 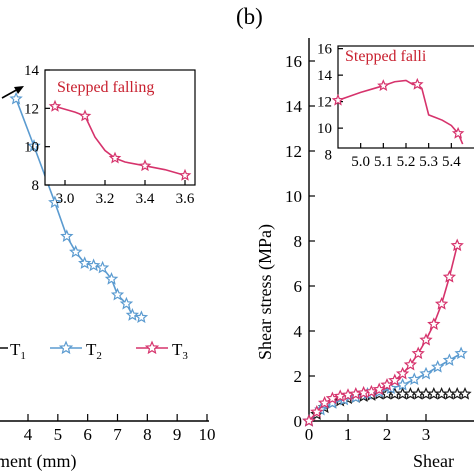 What do you see at coordinates (293, 151) in the screenshot?
I see `y-tick-label: 12` at bounding box center [293, 151].